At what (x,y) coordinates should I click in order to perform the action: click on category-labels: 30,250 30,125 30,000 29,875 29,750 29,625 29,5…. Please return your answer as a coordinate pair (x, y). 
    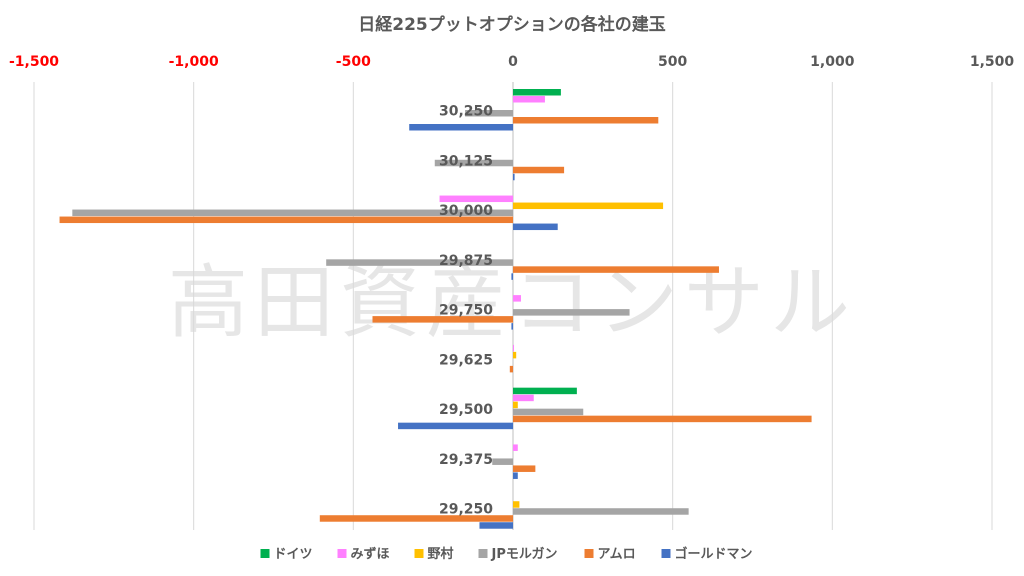
    Looking at the image, I should click on (466, 311).